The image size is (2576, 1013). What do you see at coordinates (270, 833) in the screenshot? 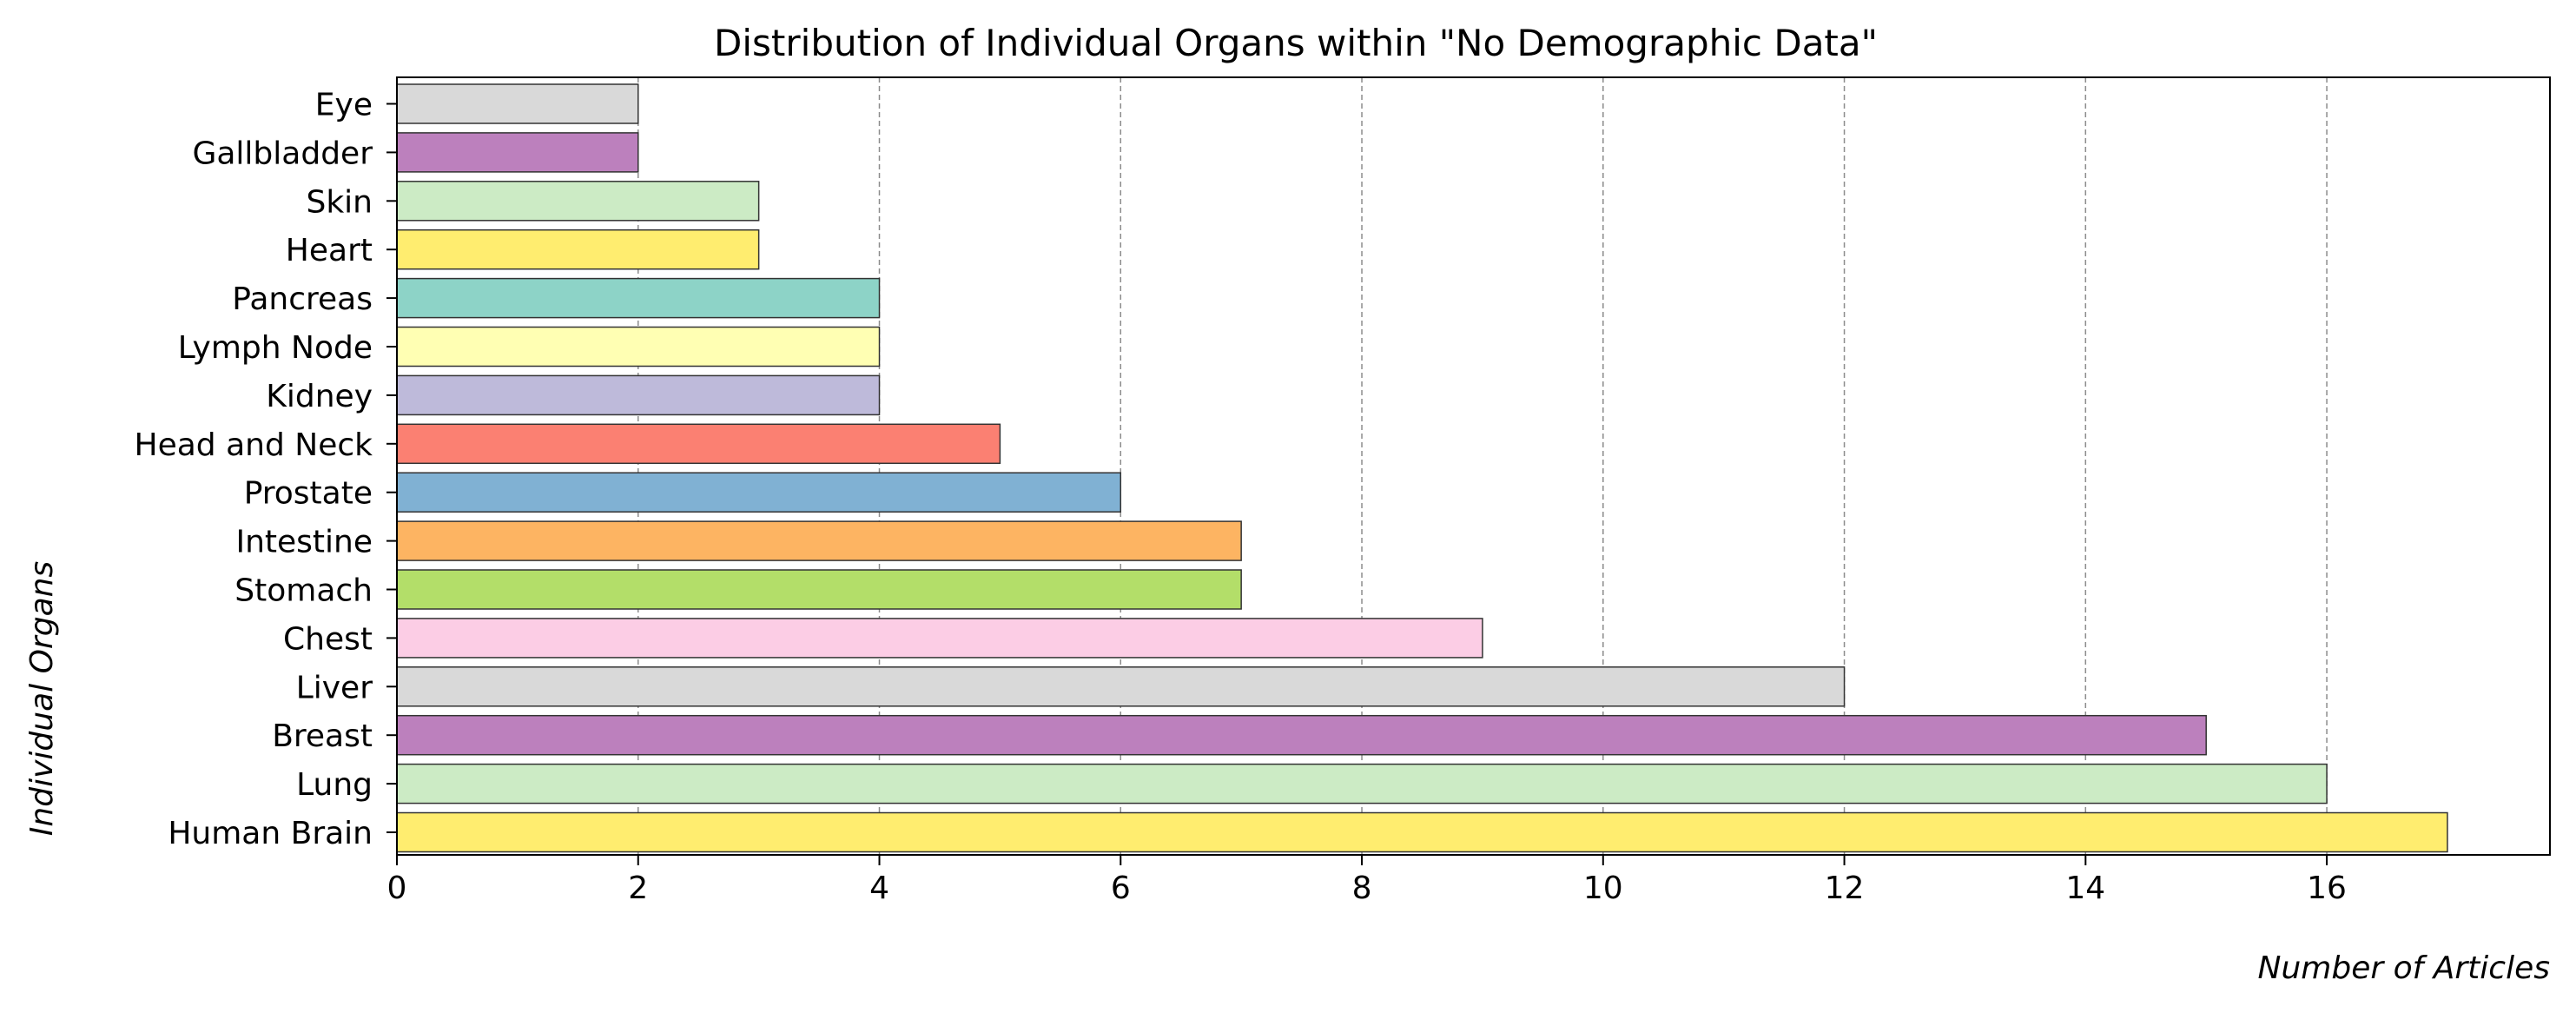
I see `y-tick-label: Human Brain` at bounding box center [270, 833].